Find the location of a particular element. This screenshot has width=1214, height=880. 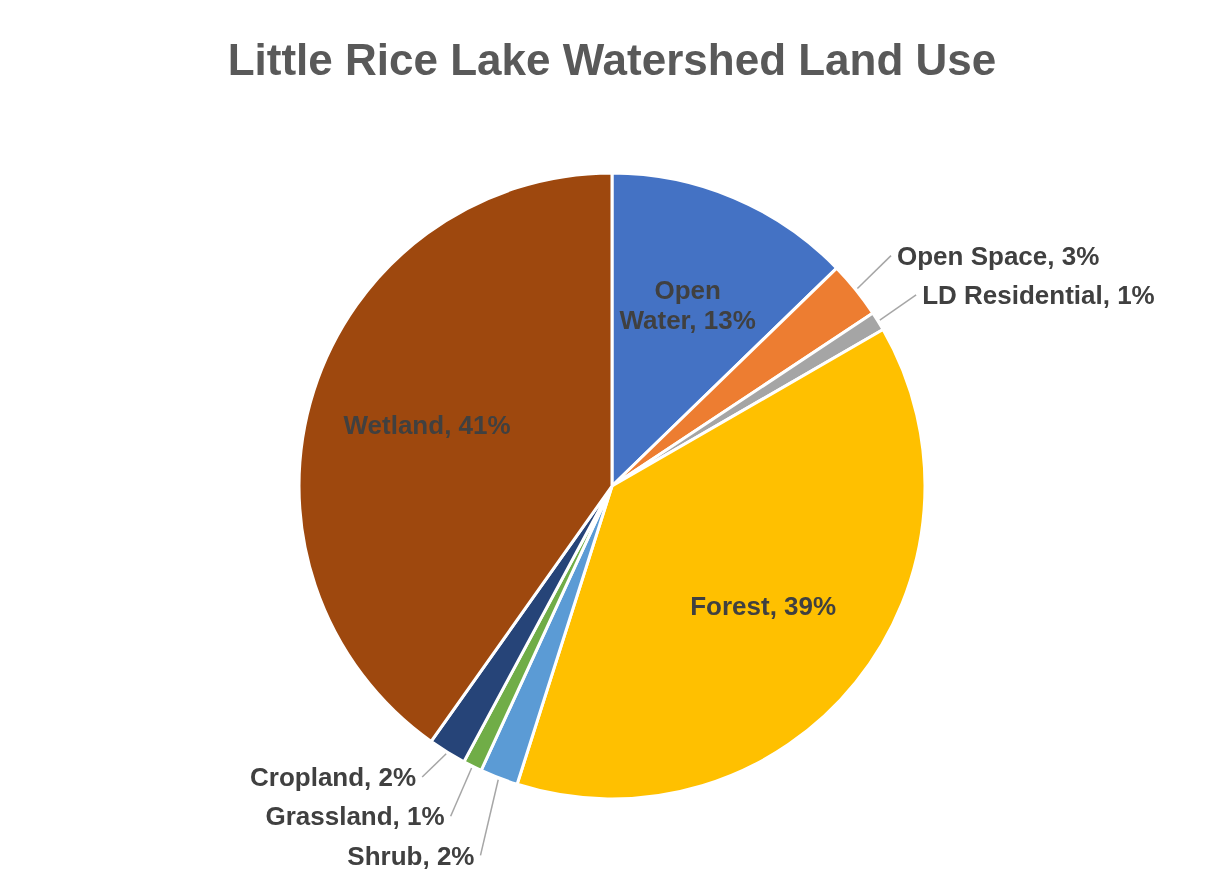

slice-label: Shrub, 2% is located at coordinates (411, 855).